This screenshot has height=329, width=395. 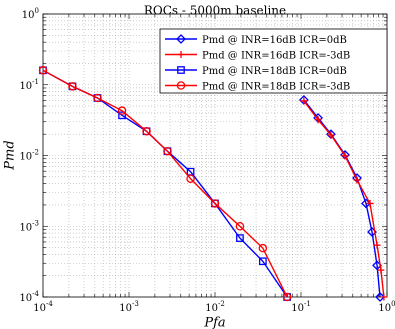 What do you see at coordinates (344, 199) in the screenshot?
I see `series` at bounding box center [344, 199].